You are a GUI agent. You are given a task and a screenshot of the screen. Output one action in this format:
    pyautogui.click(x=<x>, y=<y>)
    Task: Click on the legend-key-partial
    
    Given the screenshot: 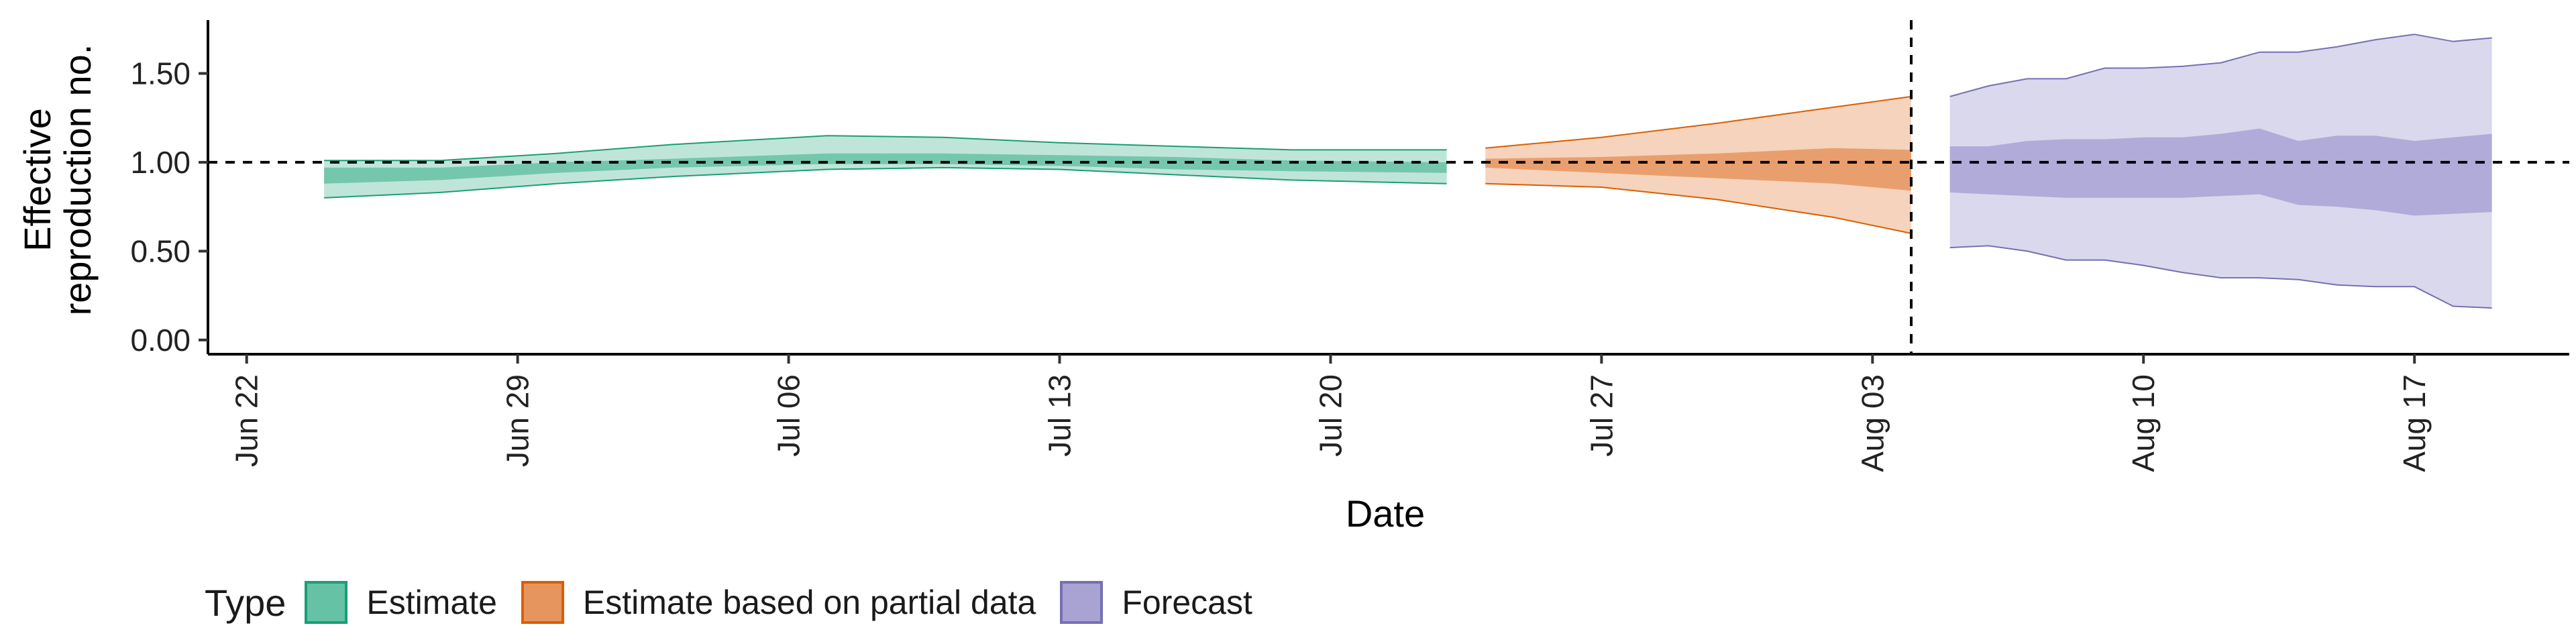 What is the action you would take?
    pyautogui.click(x=542, y=602)
    